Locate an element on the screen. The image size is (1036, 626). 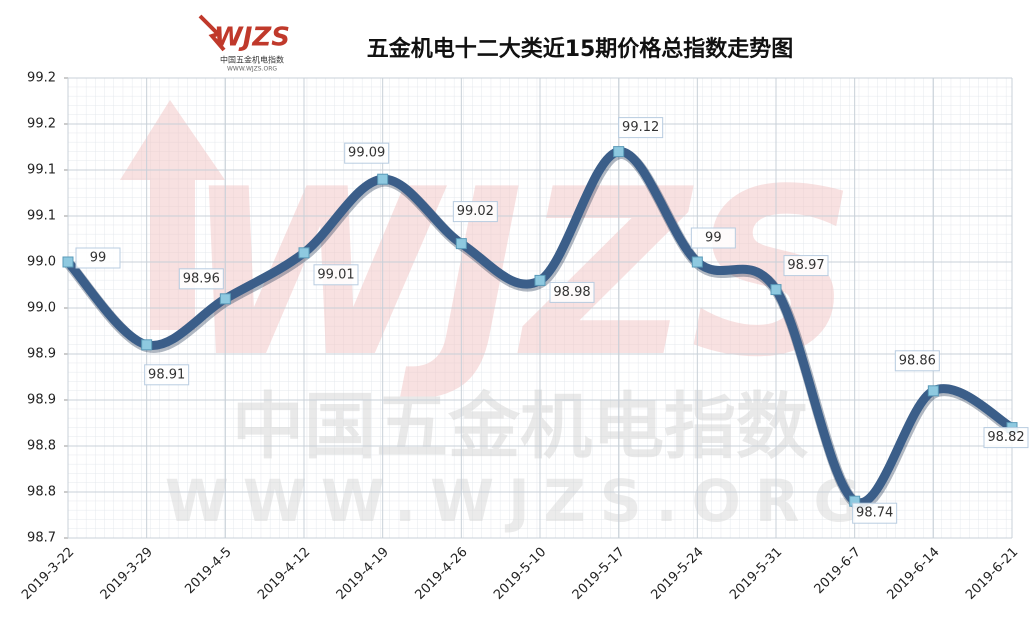
x-tick-label: 2019-3-29 is located at coordinates (127, 574).